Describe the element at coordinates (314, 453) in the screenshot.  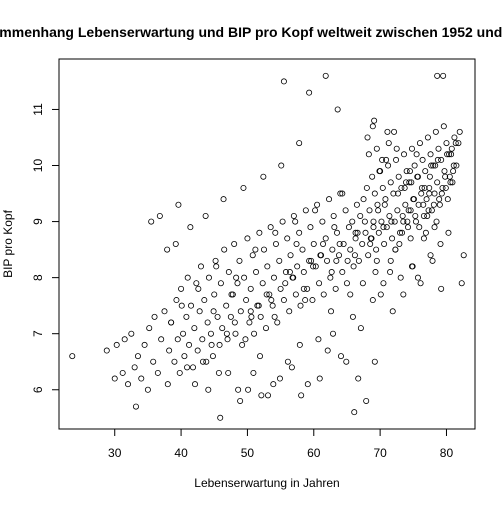
I see `x-tick-label: 60` at that location.